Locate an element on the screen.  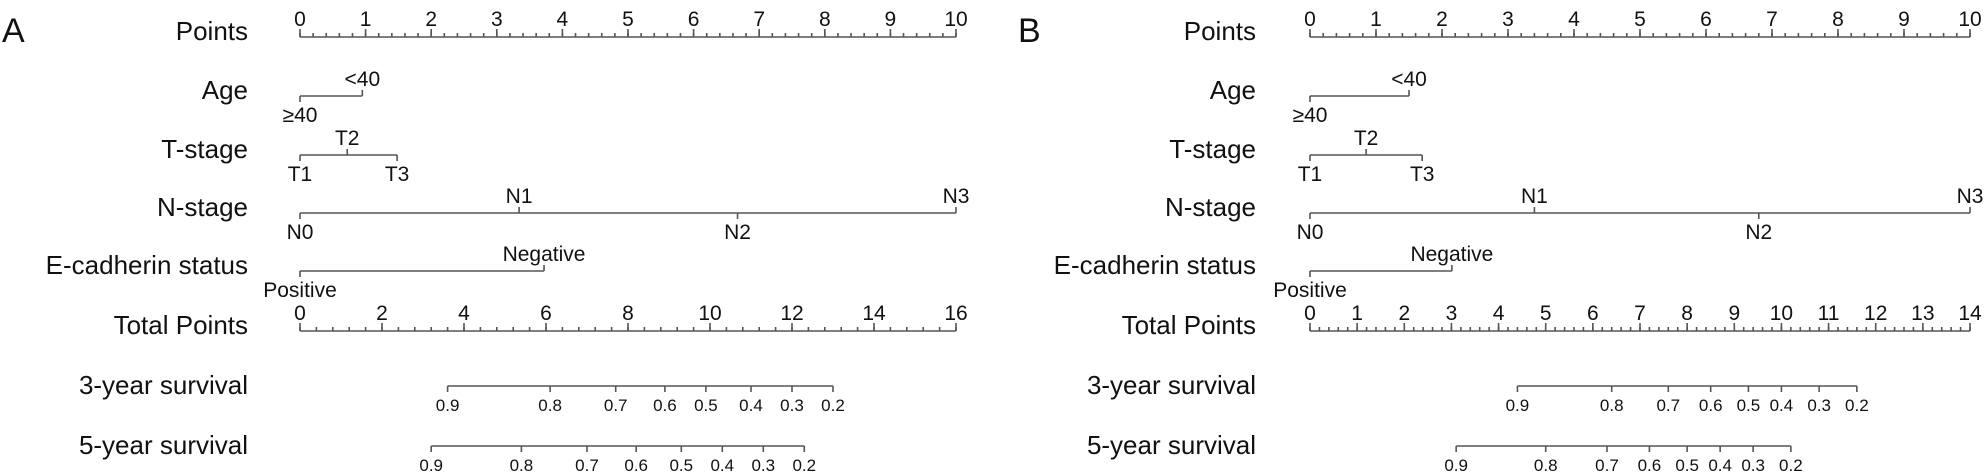
tick-label: 11 is located at coordinates (1829, 313).